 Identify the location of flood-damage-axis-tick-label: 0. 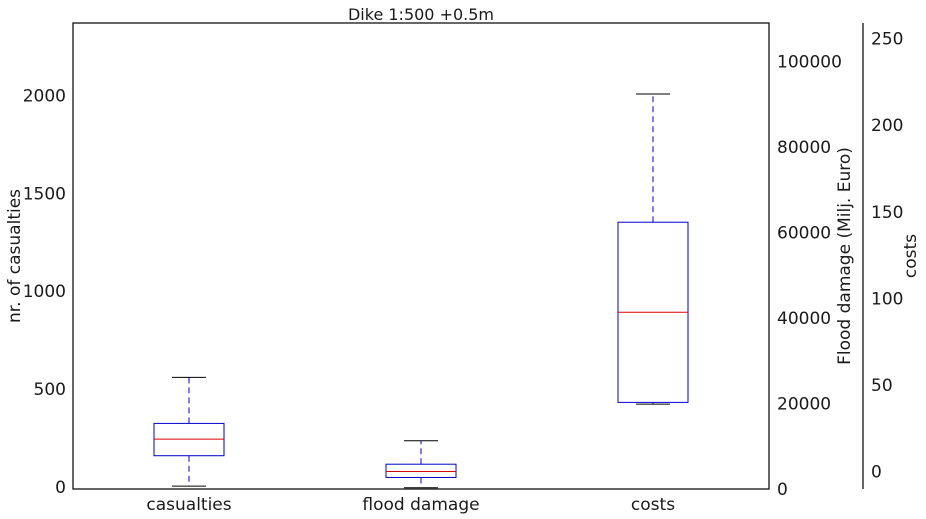
(782, 490).